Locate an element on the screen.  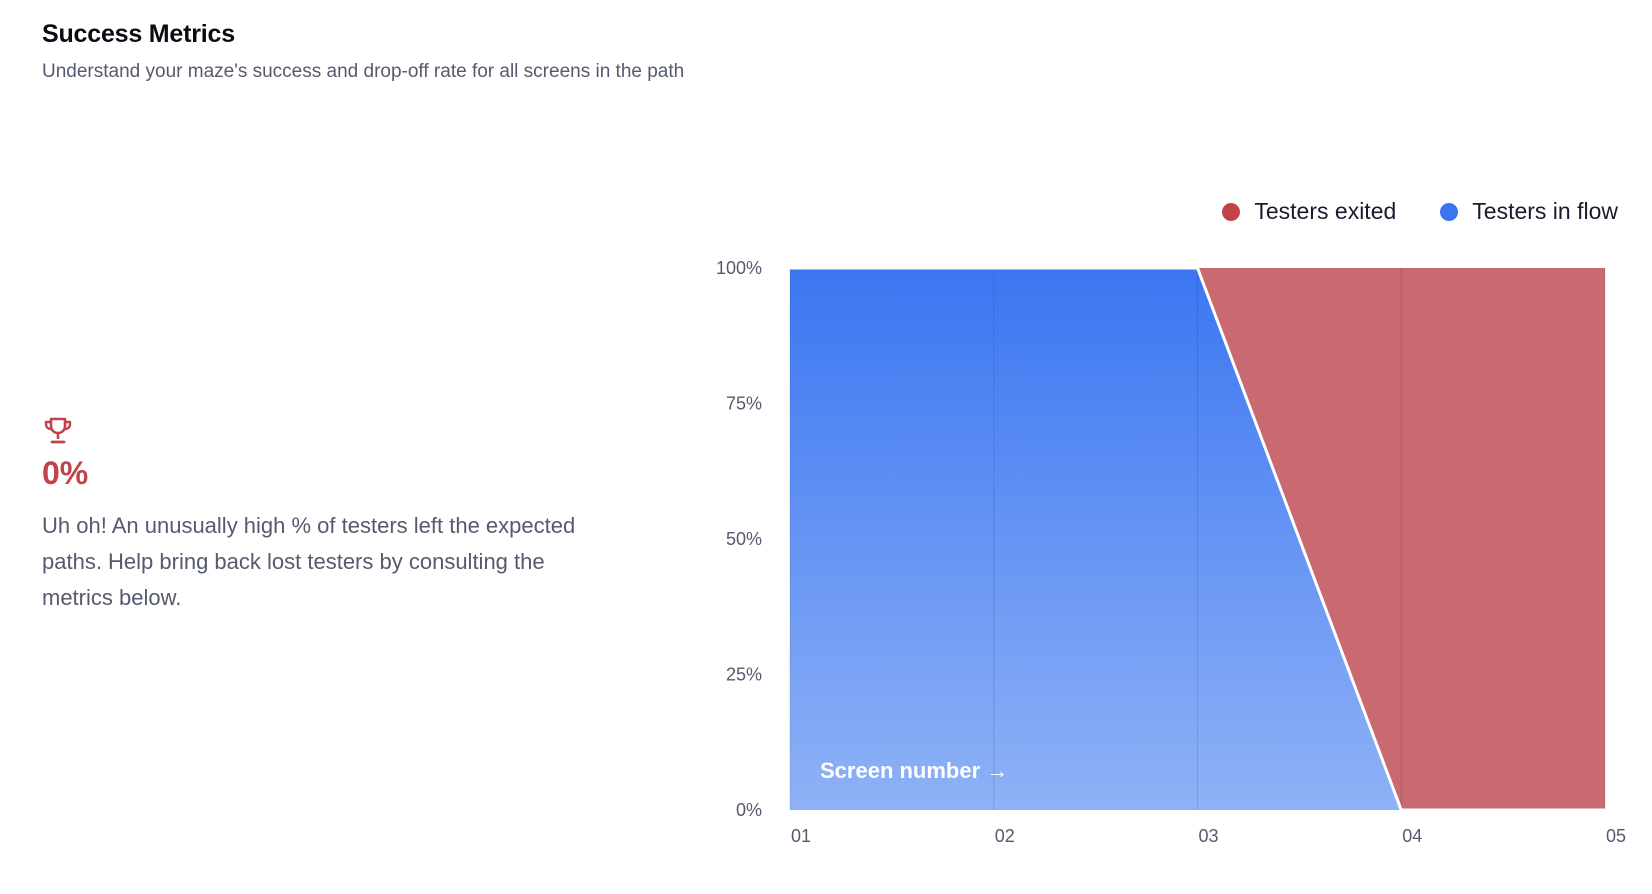
x-axis: 01 02 03 04 05 is located at coordinates (1208, 836).